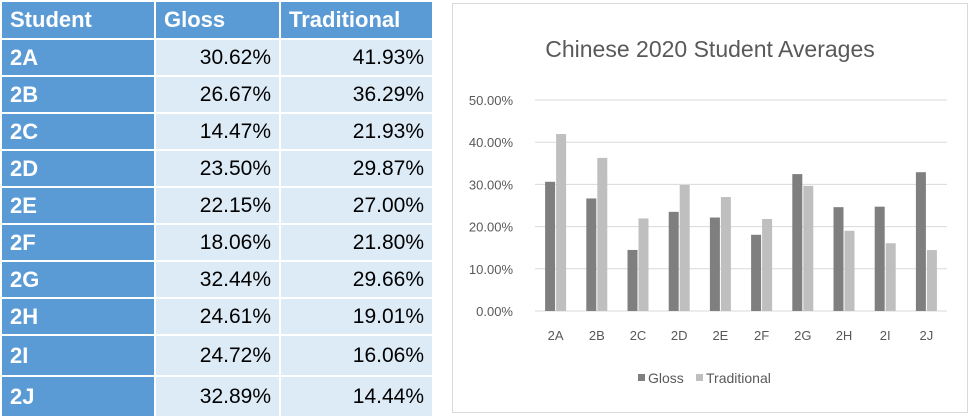  I want to click on bar-traditional-2h, so click(849, 270).